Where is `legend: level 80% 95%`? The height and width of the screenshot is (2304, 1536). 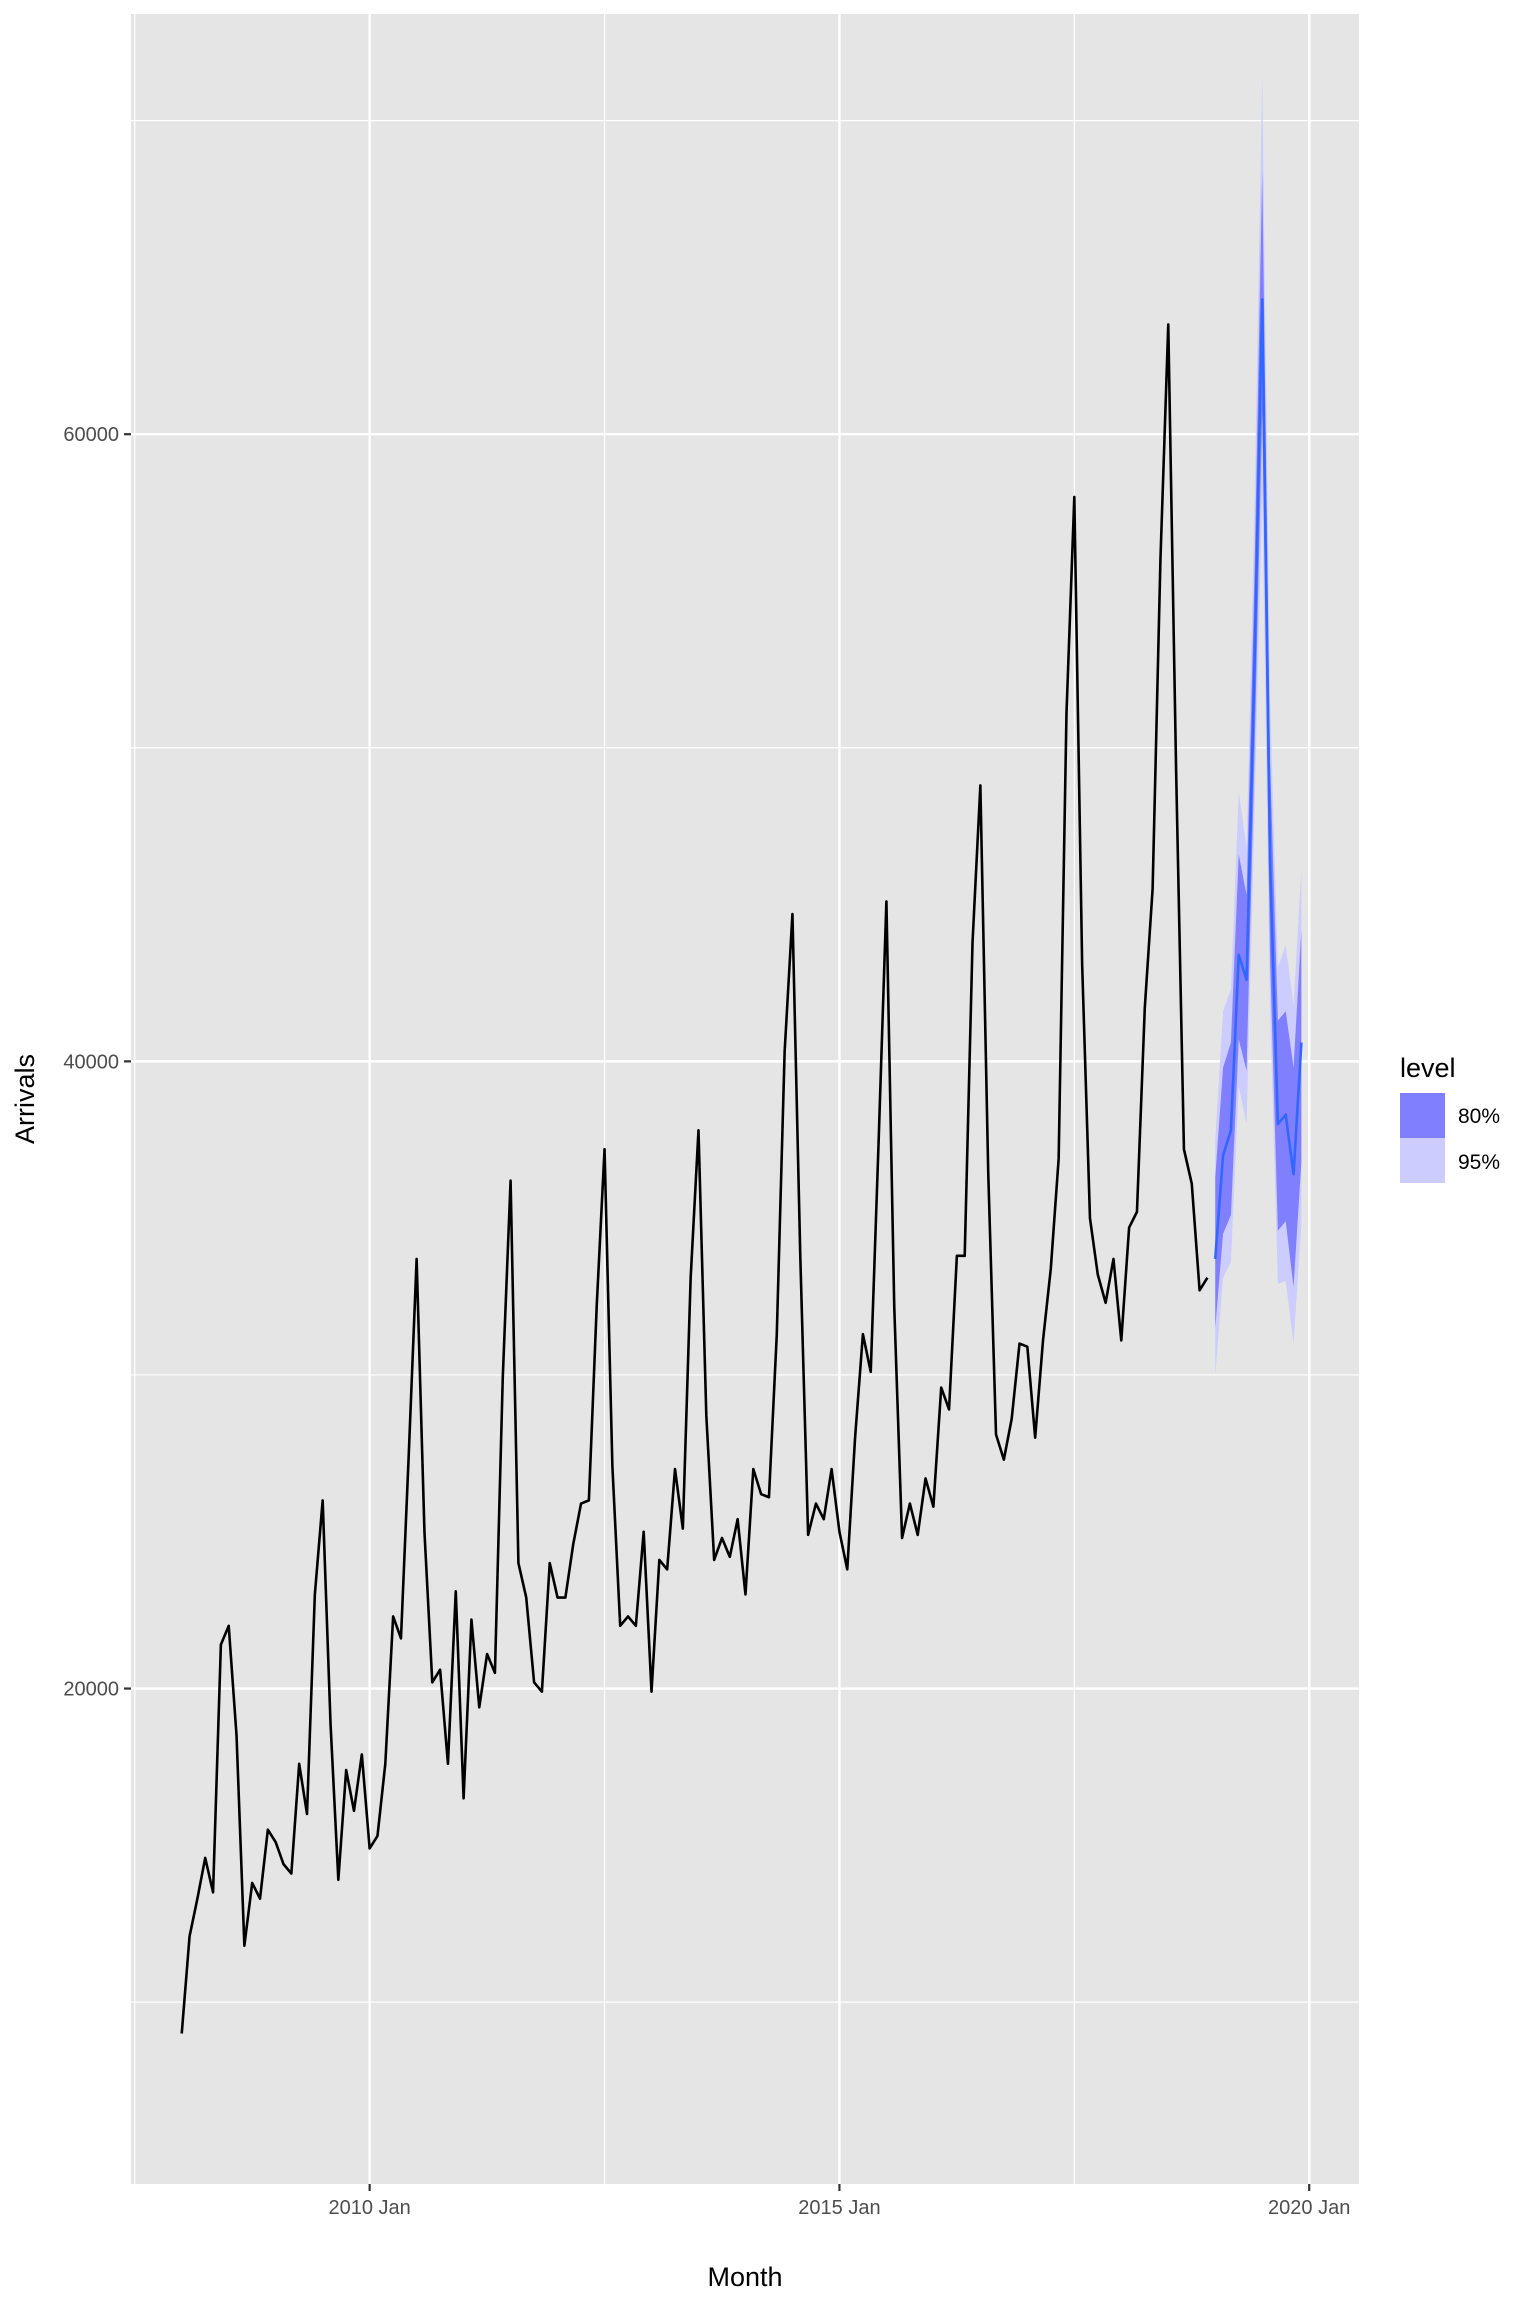
legend: level 80% 95% is located at coordinates (1450, 1118).